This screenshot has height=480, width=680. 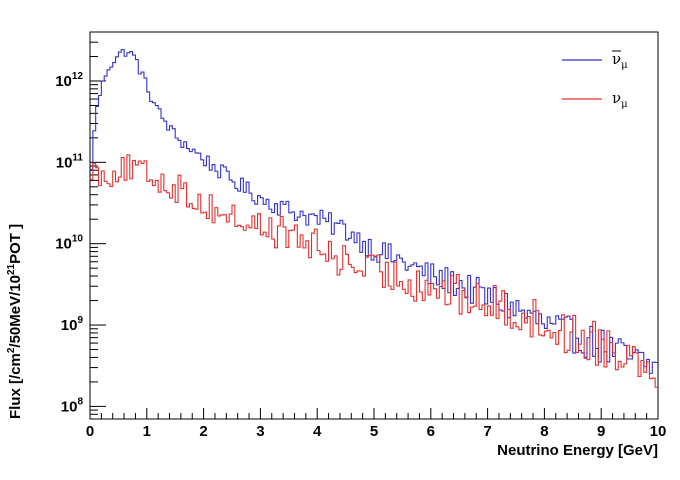 What do you see at coordinates (431, 431) in the screenshot?
I see `x-tick-label: 6` at bounding box center [431, 431].